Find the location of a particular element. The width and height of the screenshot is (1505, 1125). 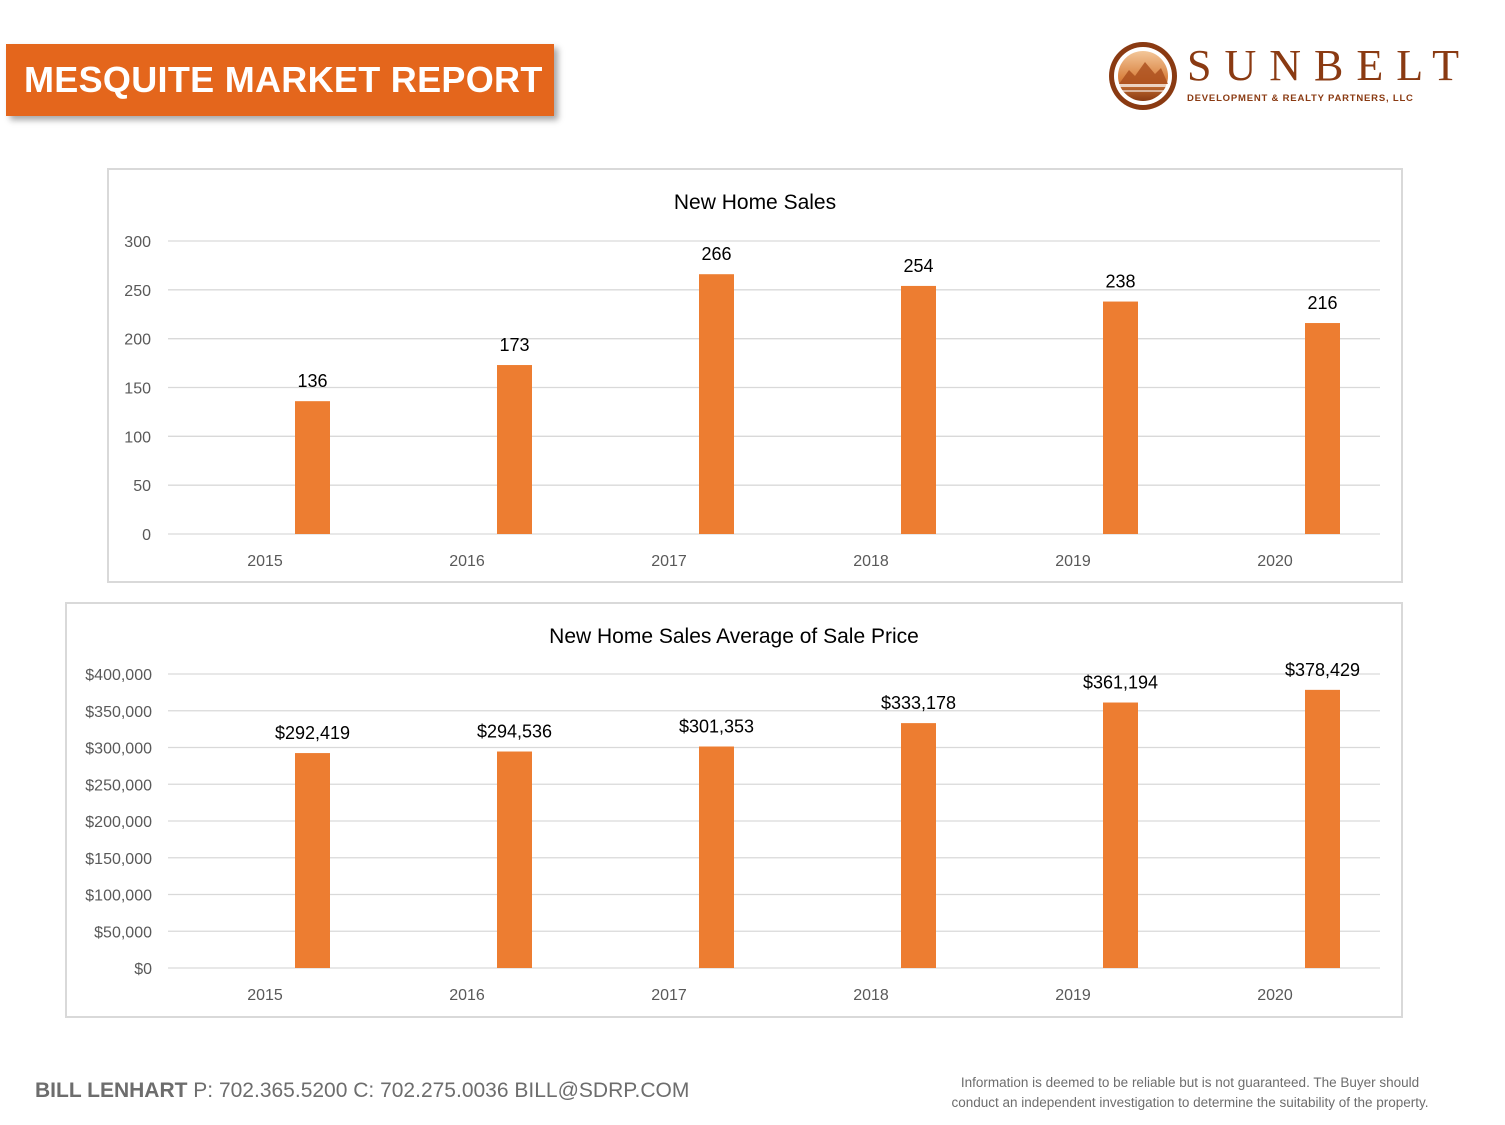

y-tick-label: $200,000 is located at coordinates (118, 822).